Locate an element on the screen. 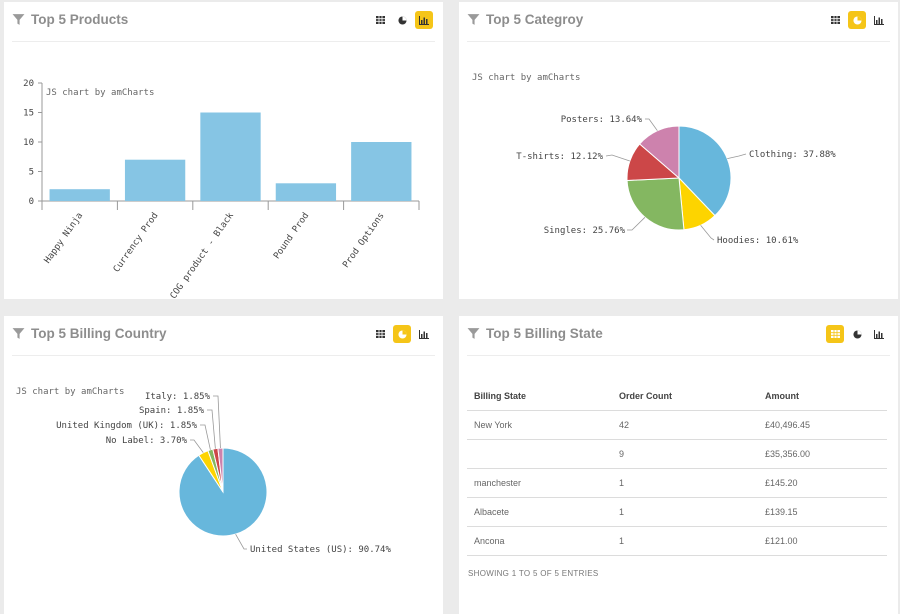  slice-label: United States (US): 90.74% is located at coordinates (320, 550).